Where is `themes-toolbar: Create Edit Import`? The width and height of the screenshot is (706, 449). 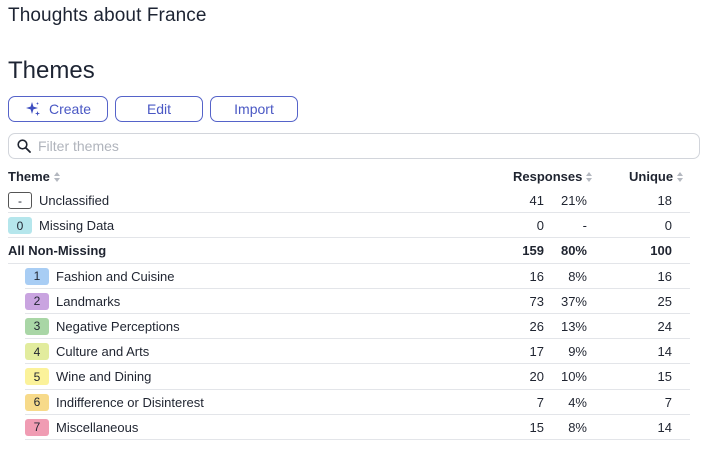 themes-toolbar: Create Edit Import is located at coordinates (153, 109).